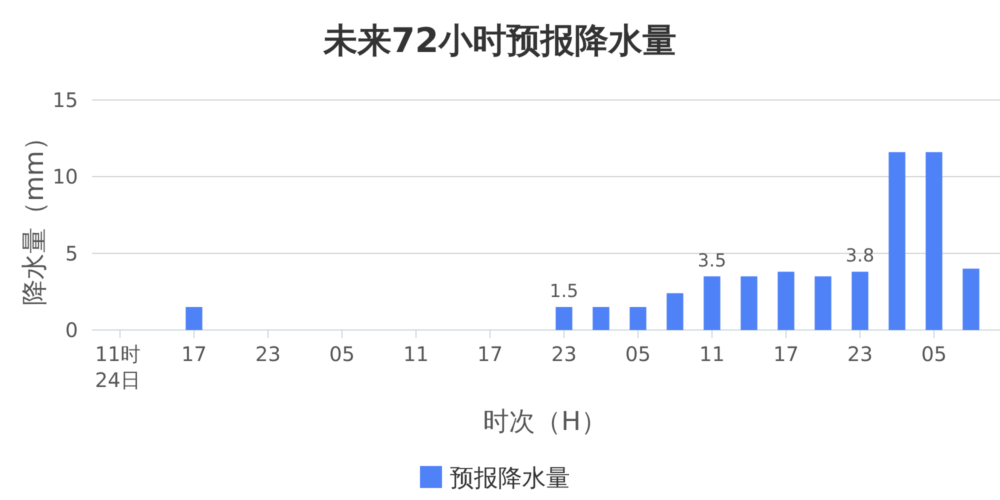  What do you see at coordinates (510, 478) in the screenshot?
I see `legend-label: 预报降水量` at bounding box center [510, 478].